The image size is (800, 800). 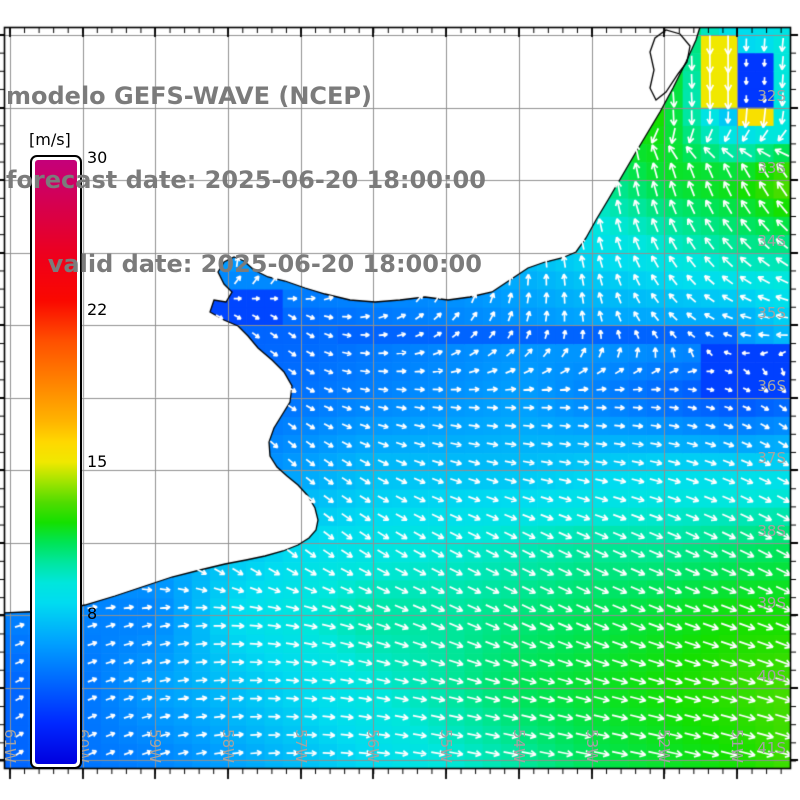 I want to click on lon-label: 59W, so click(x=154, y=746).